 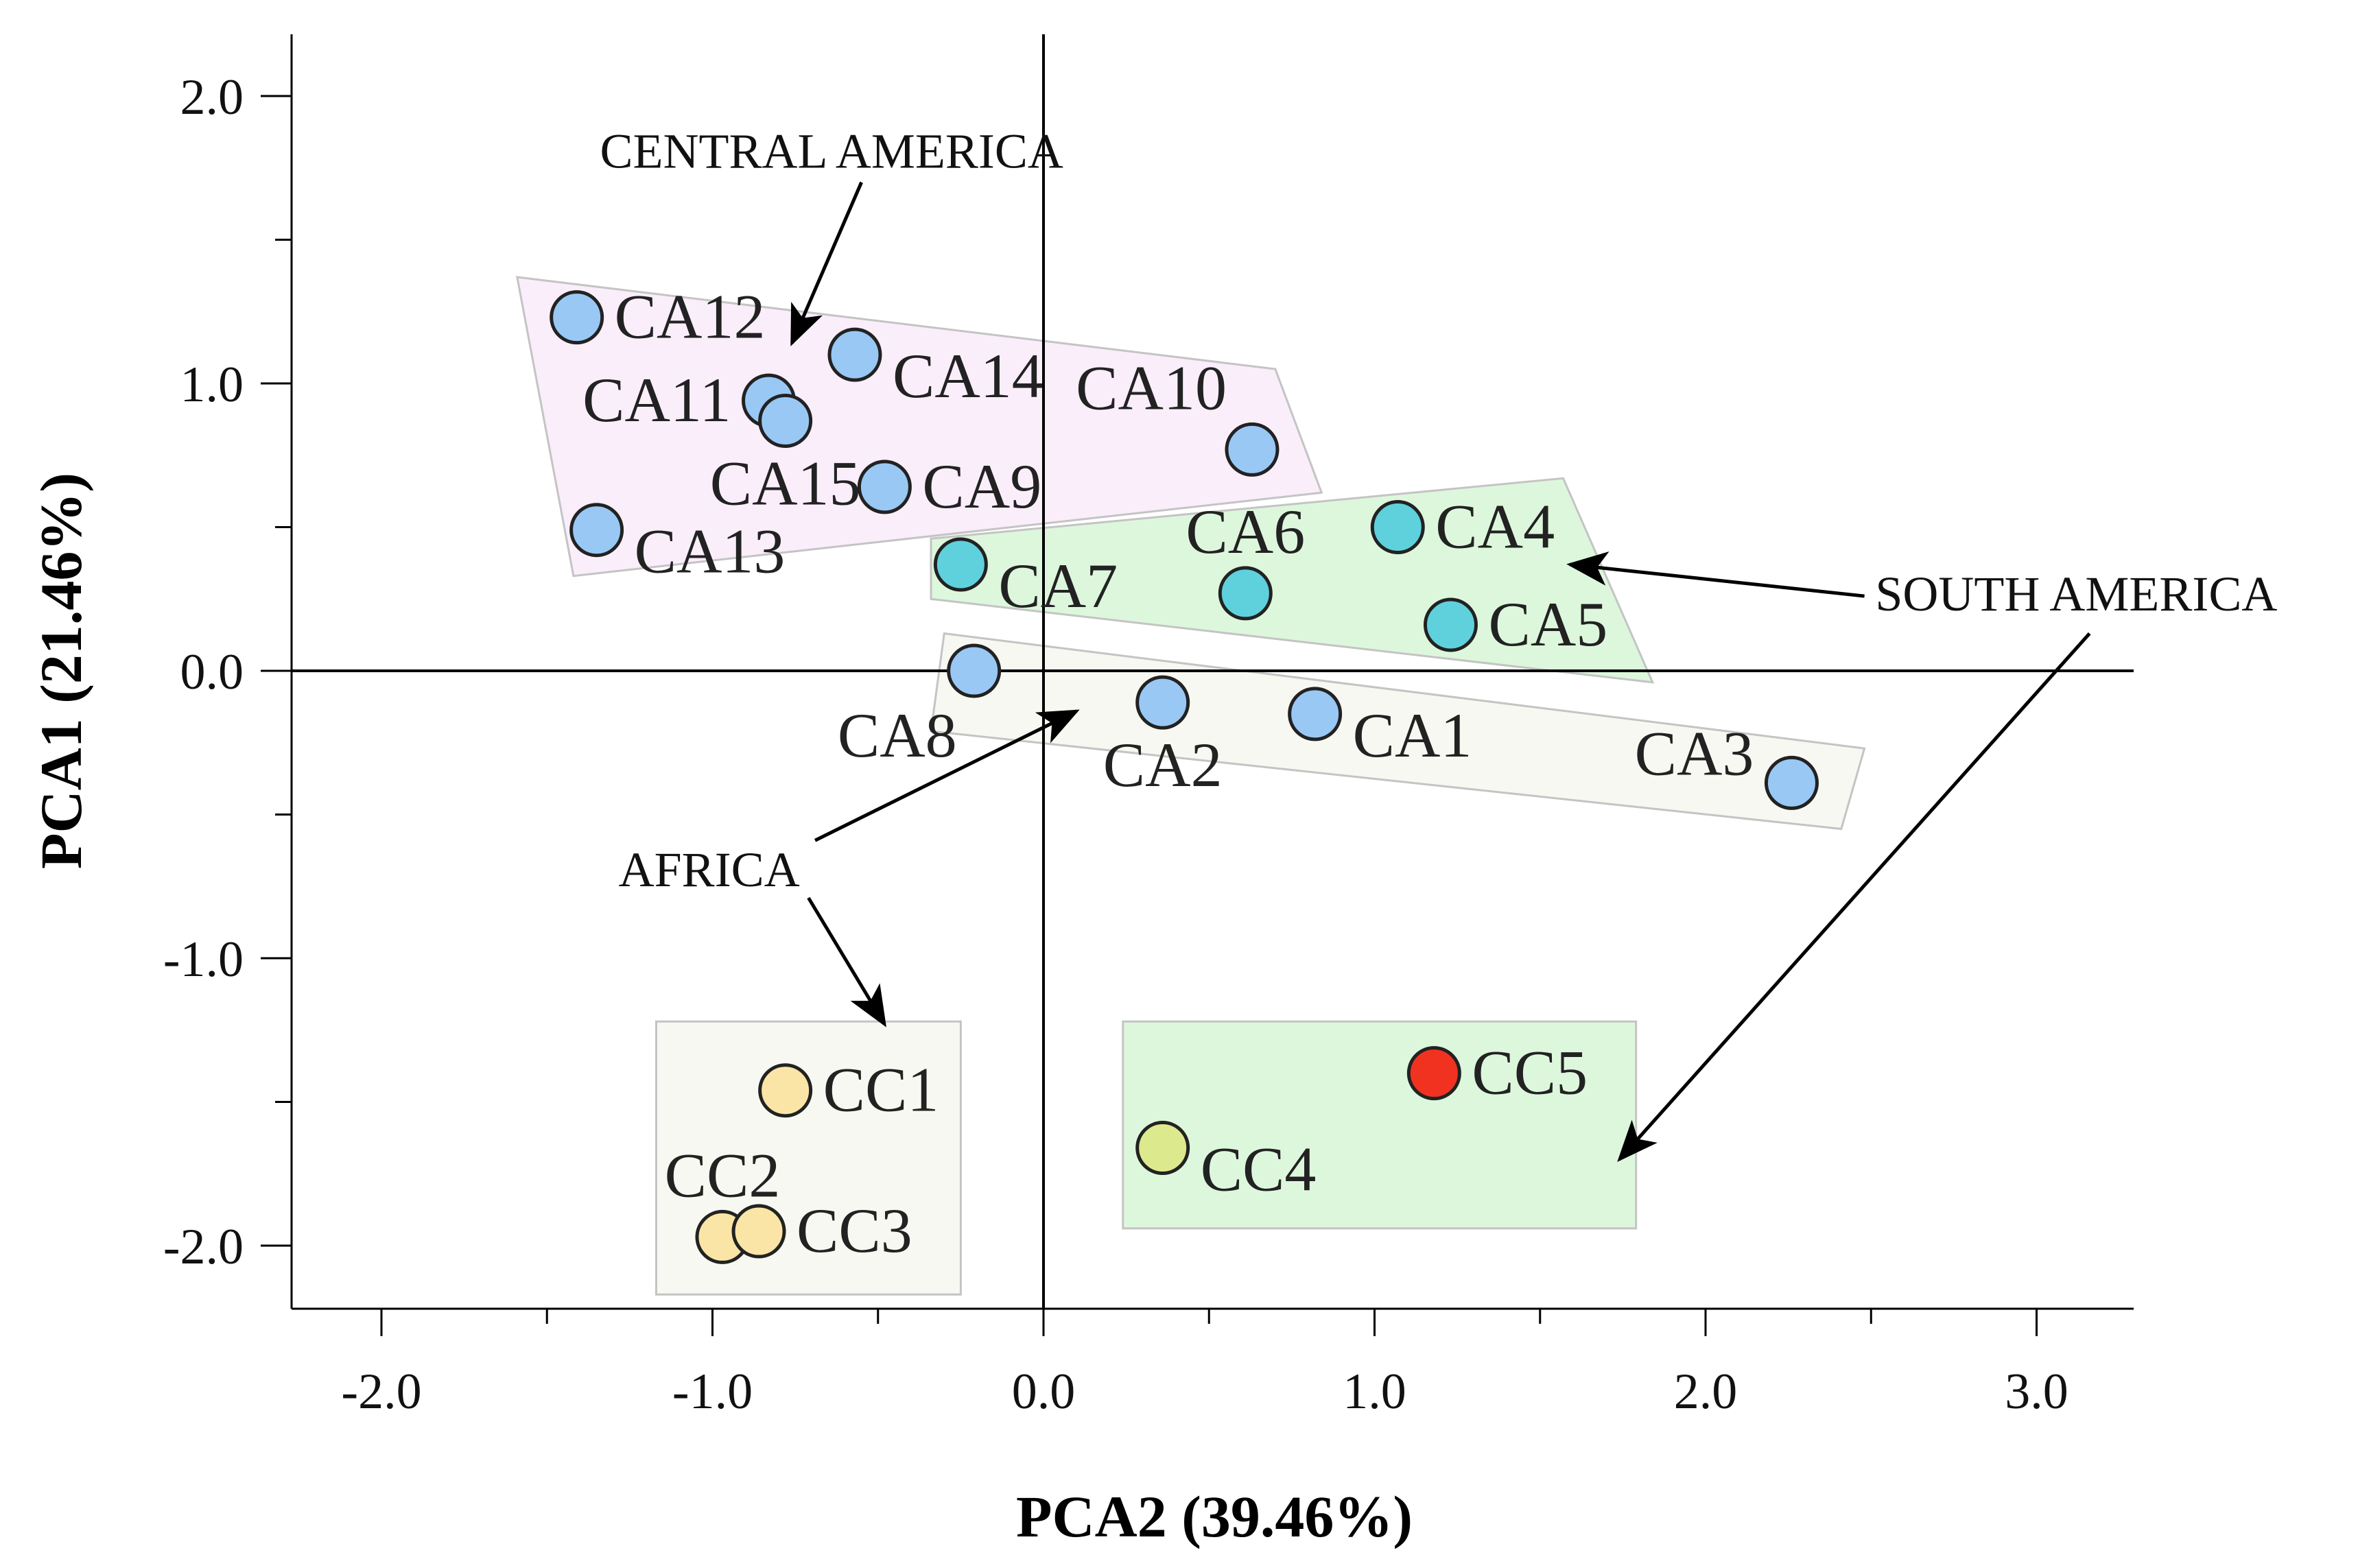 I want to click on point-label-ca9: CA9, so click(x=981, y=486).